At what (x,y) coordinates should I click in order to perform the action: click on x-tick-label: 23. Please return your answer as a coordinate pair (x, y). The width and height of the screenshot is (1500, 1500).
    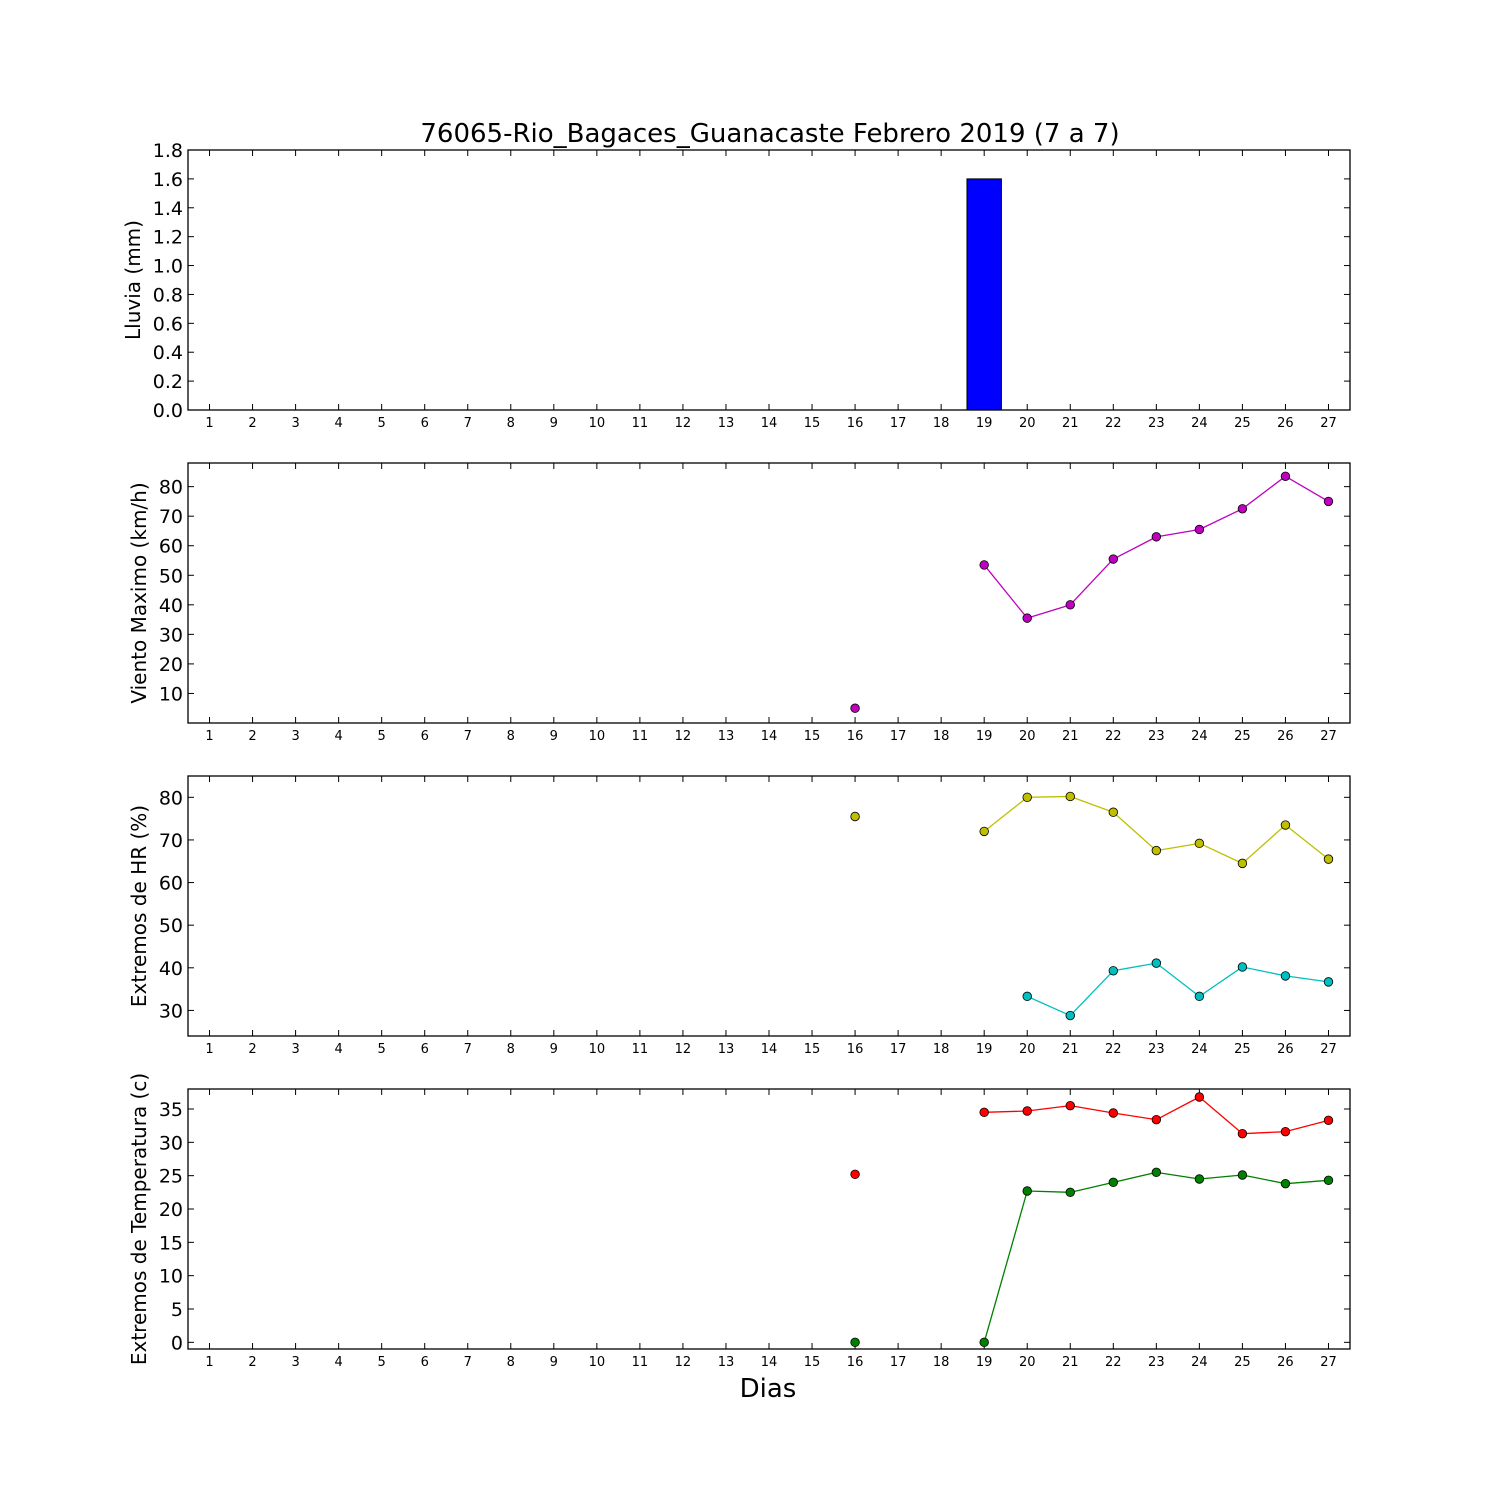
    Looking at the image, I should click on (1156, 423).